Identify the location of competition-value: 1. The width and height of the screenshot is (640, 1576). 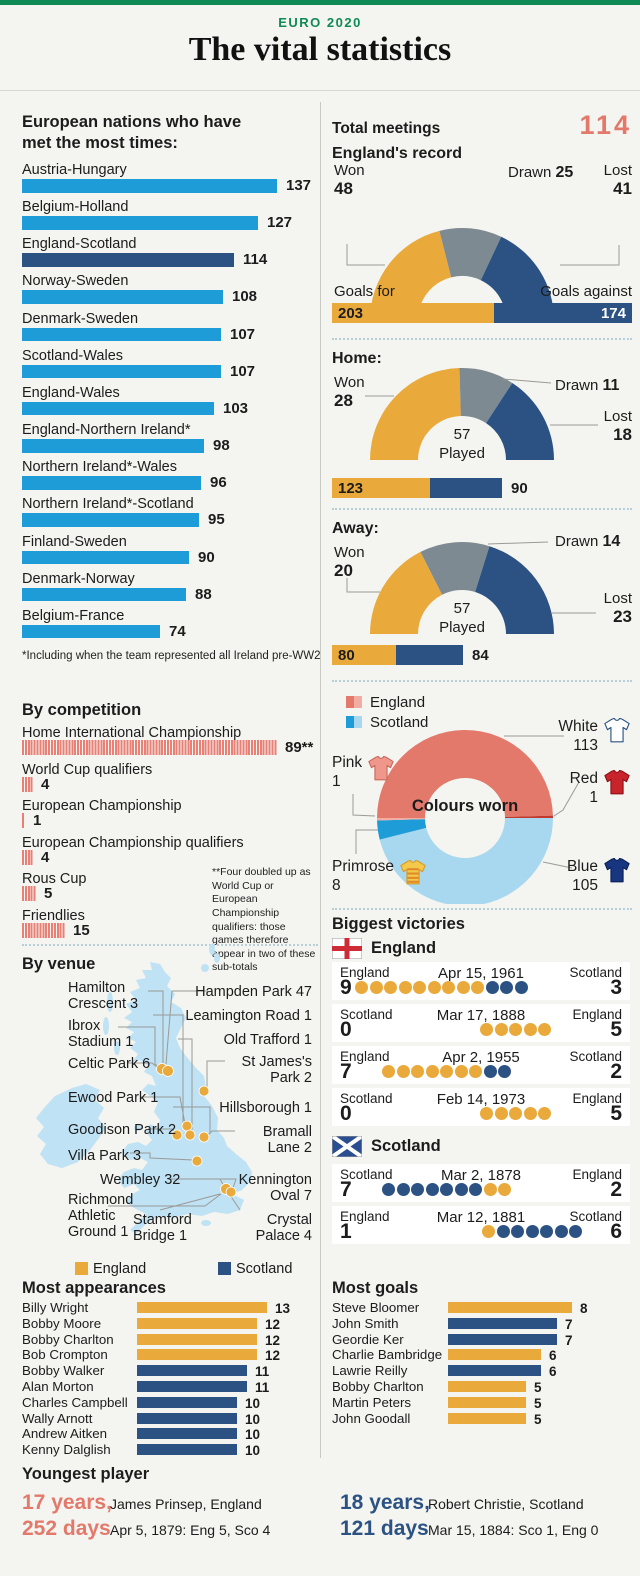
(37, 821).